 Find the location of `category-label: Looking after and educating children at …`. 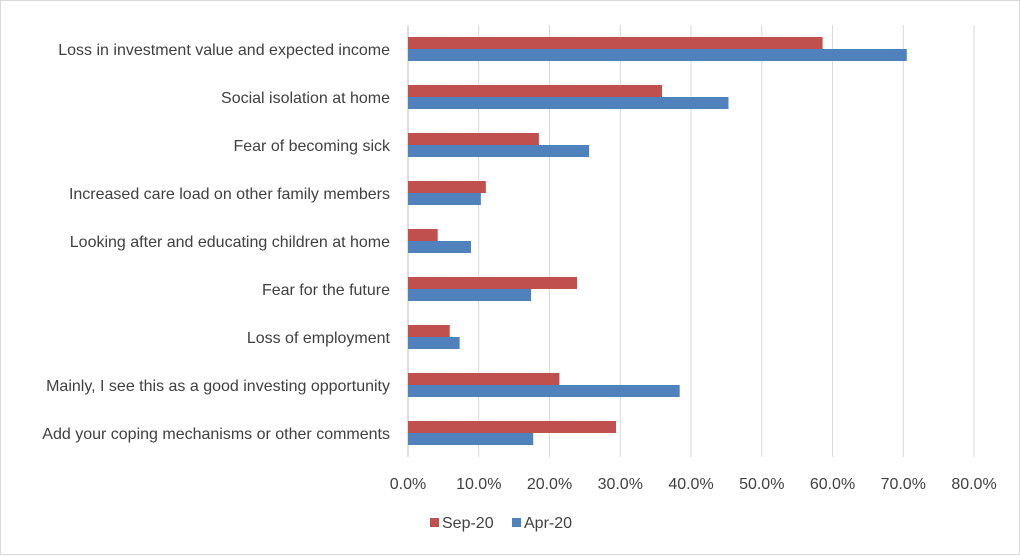

category-label: Looking after and educating children at … is located at coordinates (230, 242).